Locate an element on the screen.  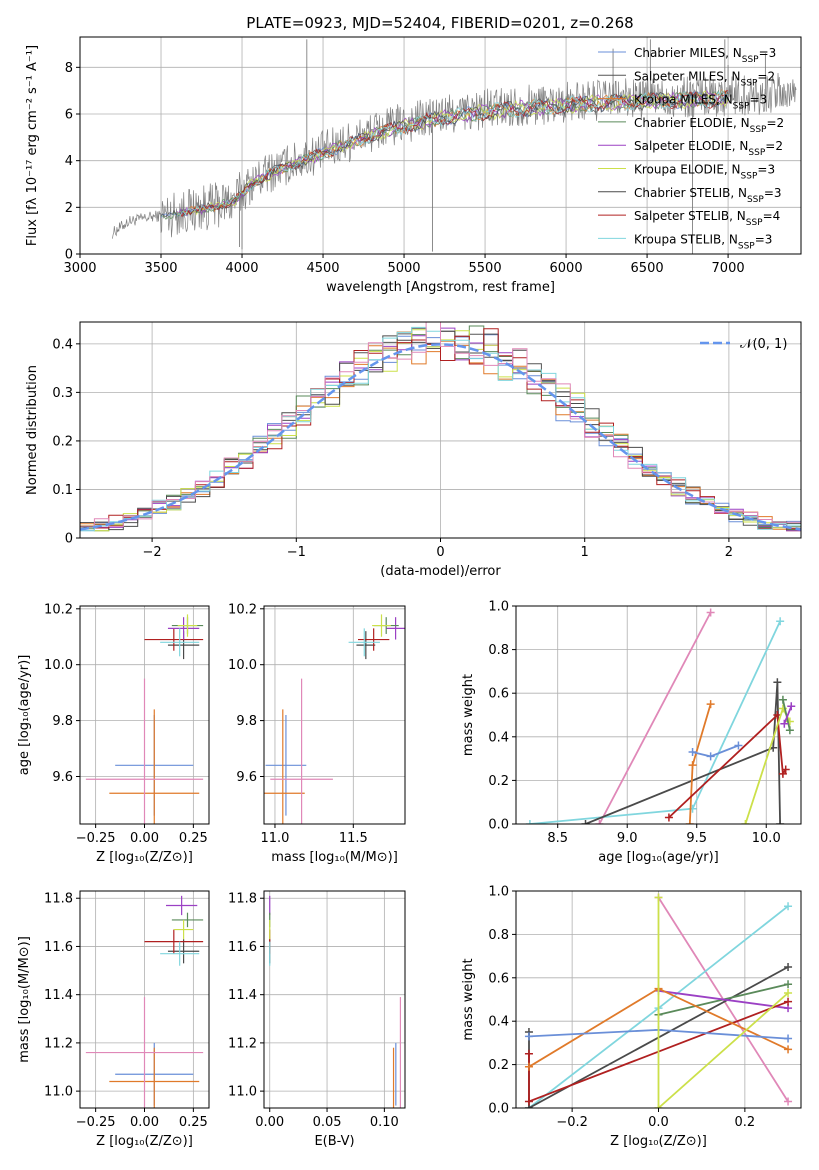
legend-label: Kroupa ELODIE, NSSP=3 is located at coordinates (704, 172).